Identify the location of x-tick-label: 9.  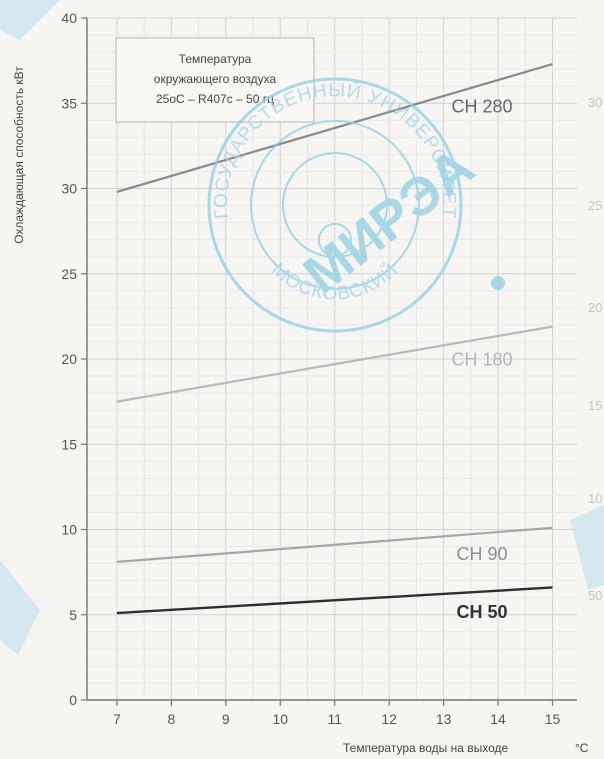
(226, 719).